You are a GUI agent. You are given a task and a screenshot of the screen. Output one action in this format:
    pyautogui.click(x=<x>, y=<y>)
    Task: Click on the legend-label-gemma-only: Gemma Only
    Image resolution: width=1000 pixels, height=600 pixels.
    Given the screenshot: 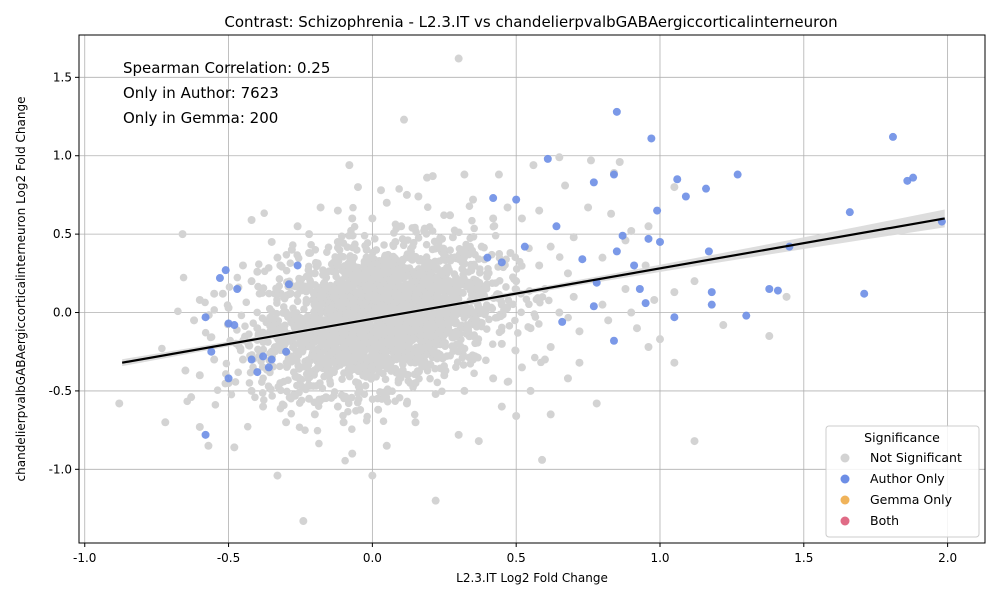 What is the action you would take?
    pyautogui.click(x=911, y=499)
    